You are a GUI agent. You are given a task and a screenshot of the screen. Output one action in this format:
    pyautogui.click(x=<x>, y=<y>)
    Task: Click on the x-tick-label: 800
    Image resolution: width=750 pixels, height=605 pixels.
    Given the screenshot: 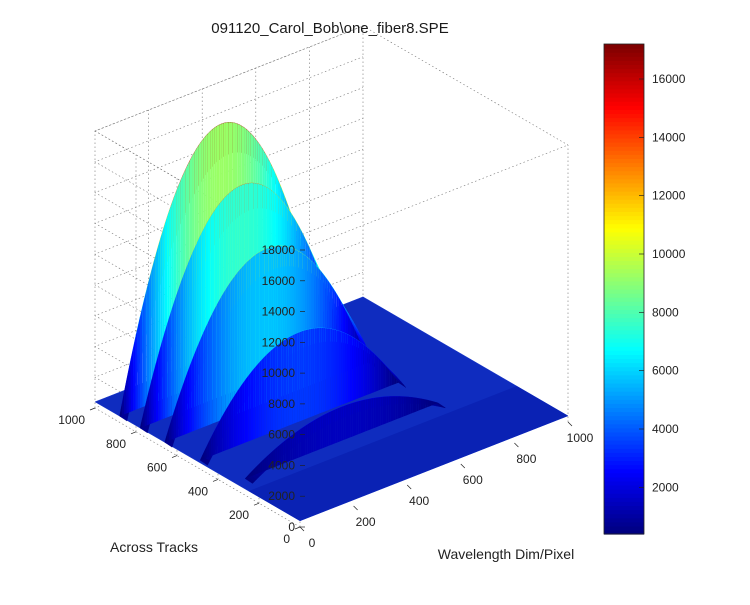 What is the action you would take?
    pyautogui.click(x=526, y=459)
    